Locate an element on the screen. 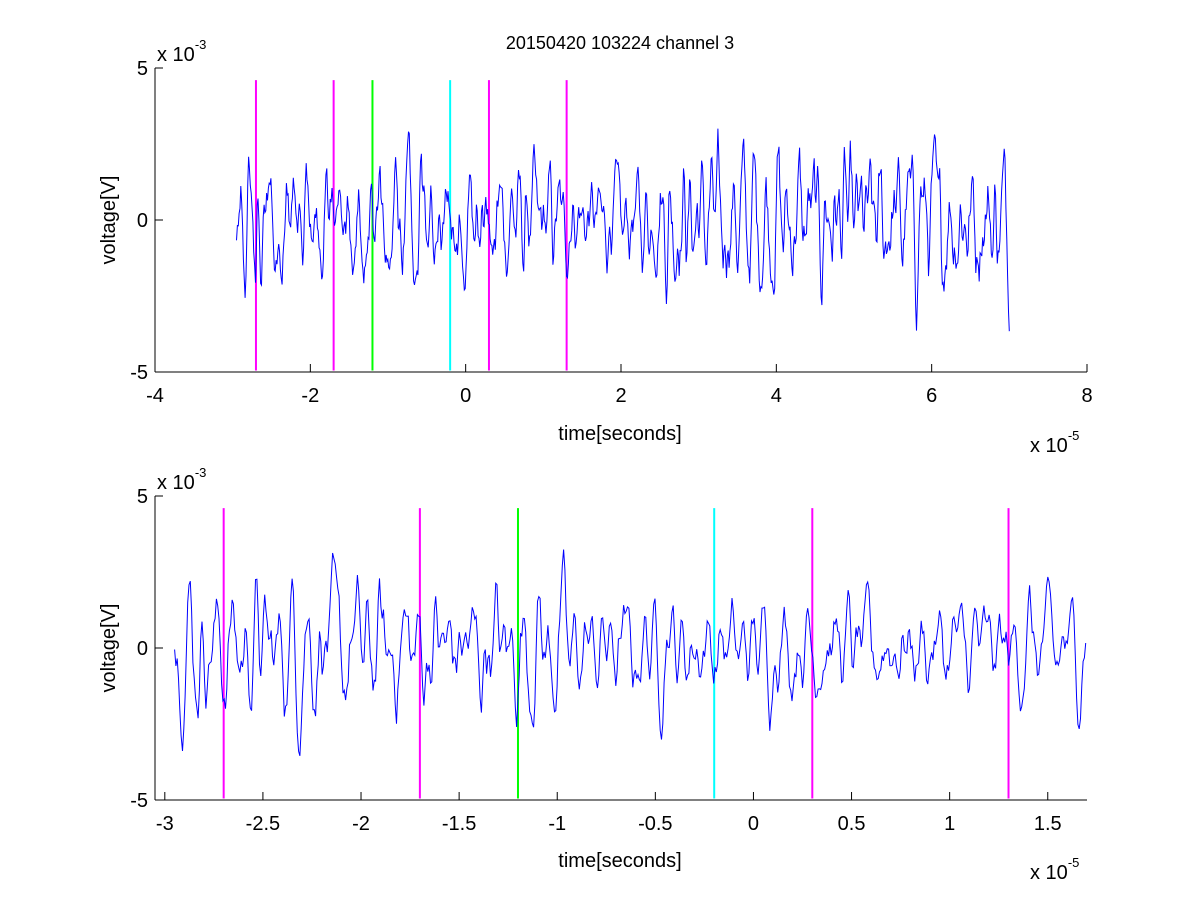 Image resolution: width=1200 pixels, height=901 pixels. top-y-ticks: -5 0 5 is located at coordinates (146, 221).